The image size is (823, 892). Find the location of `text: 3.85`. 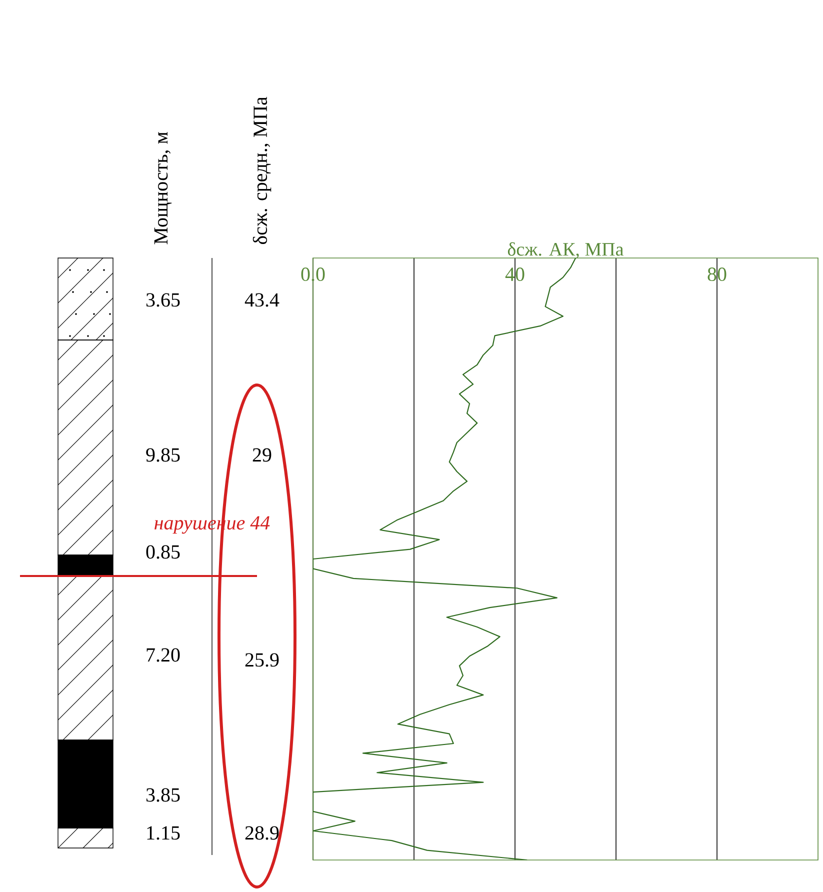

text: 3.85 is located at coordinates (163, 795).